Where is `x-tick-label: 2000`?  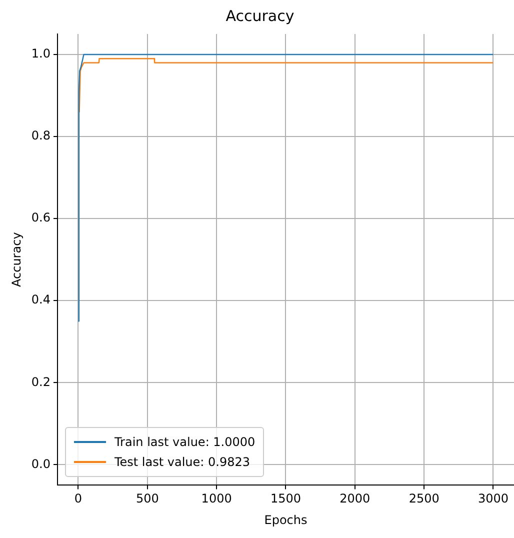
x-tick-label: 2000 is located at coordinates (355, 499).